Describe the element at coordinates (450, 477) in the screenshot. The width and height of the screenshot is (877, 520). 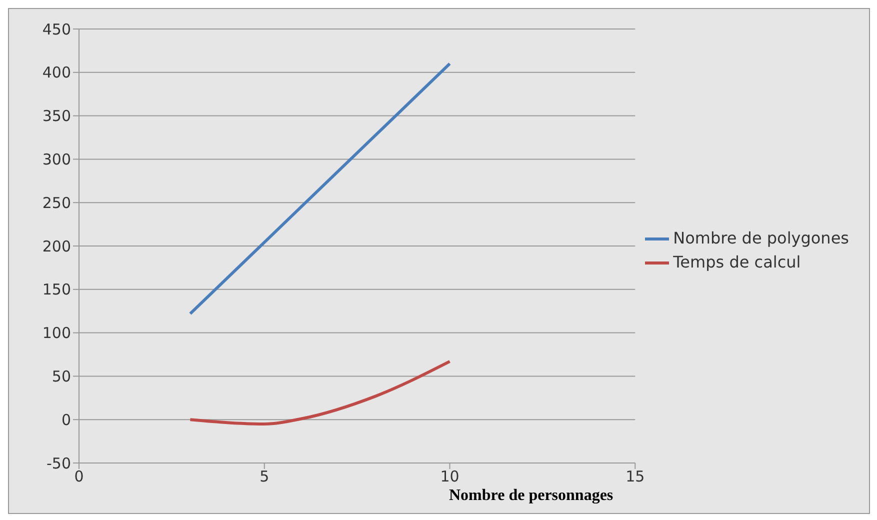
I see `x-tick-label: 10` at that location.